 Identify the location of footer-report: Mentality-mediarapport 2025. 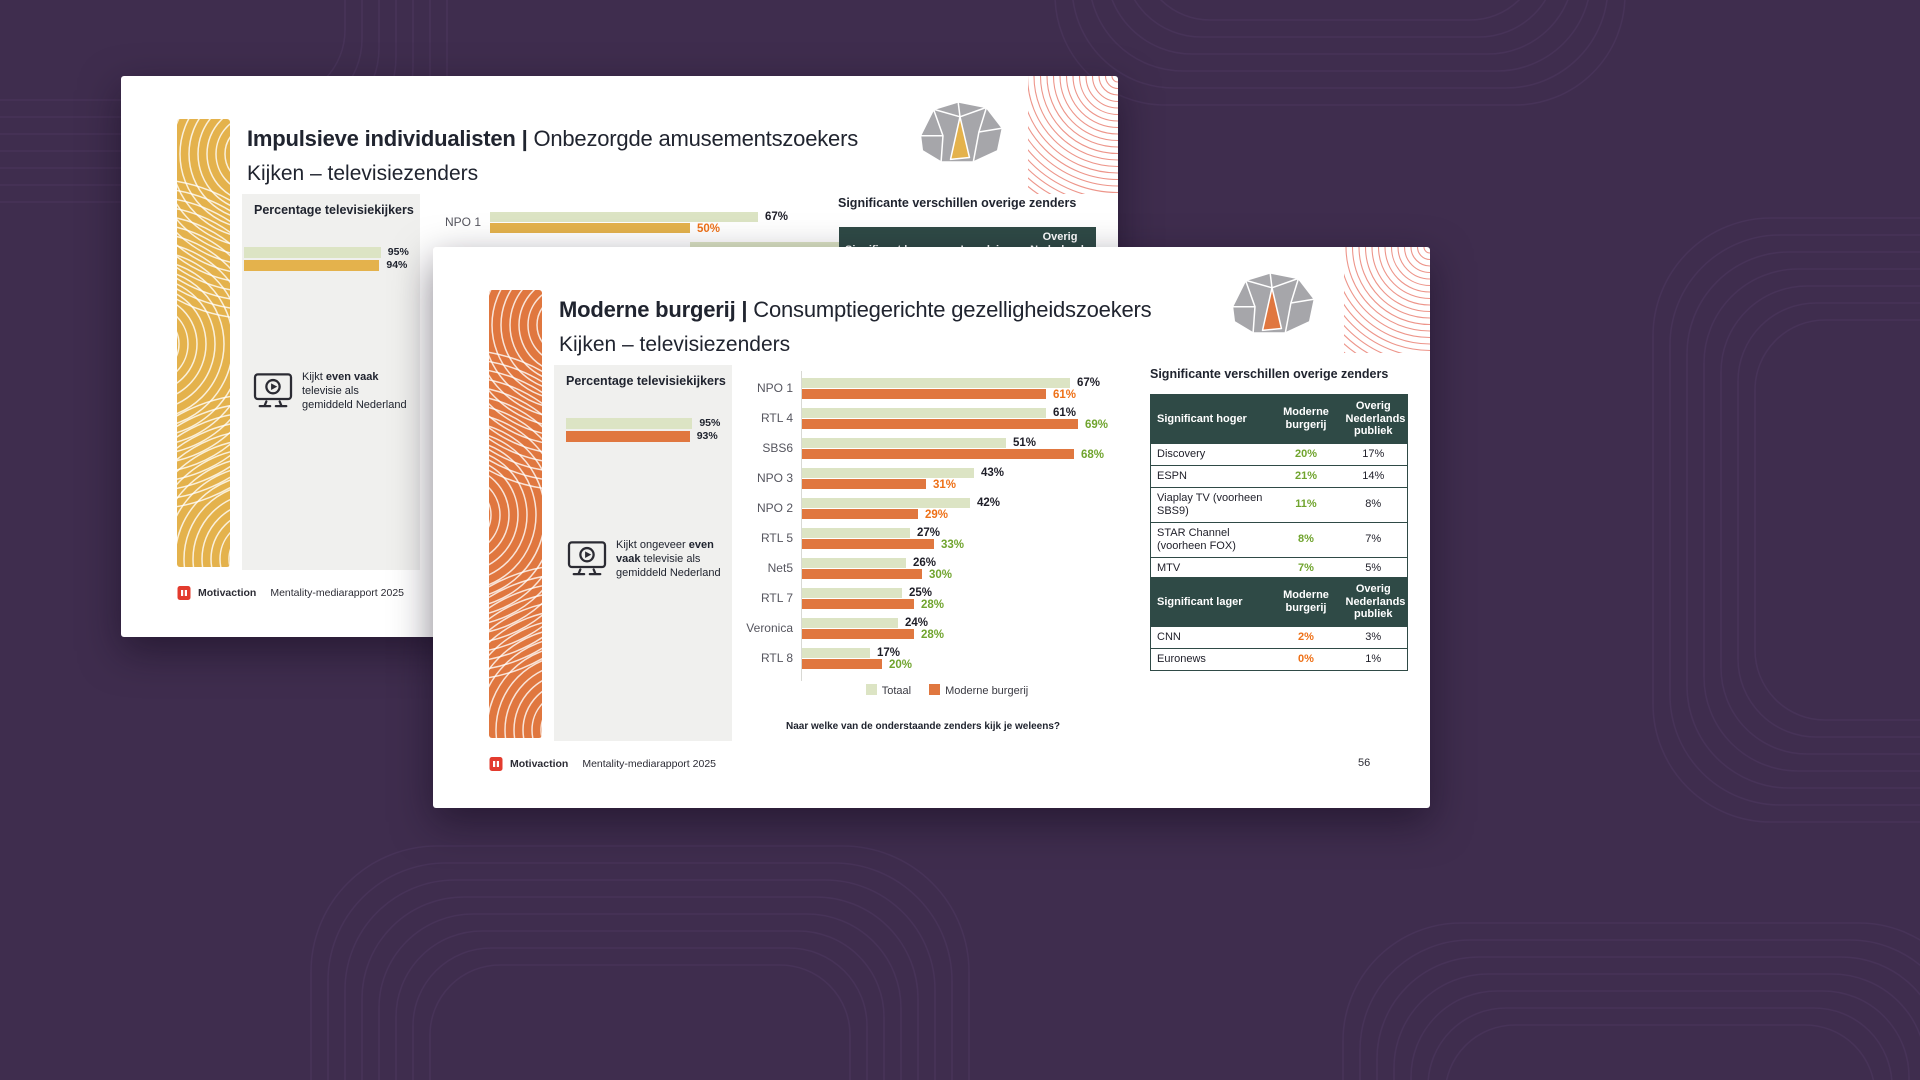
(337, 593).